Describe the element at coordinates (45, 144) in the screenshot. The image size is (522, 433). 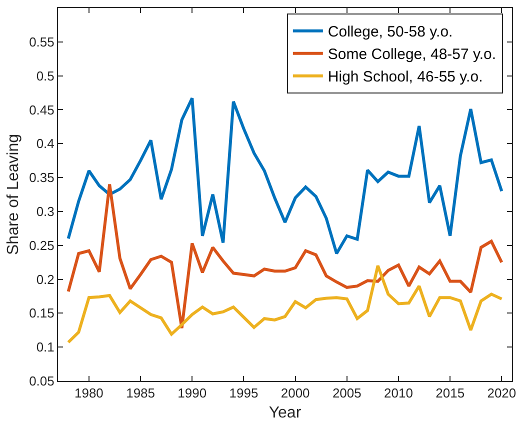
I see `y-tick-label: 0.4` at that location.